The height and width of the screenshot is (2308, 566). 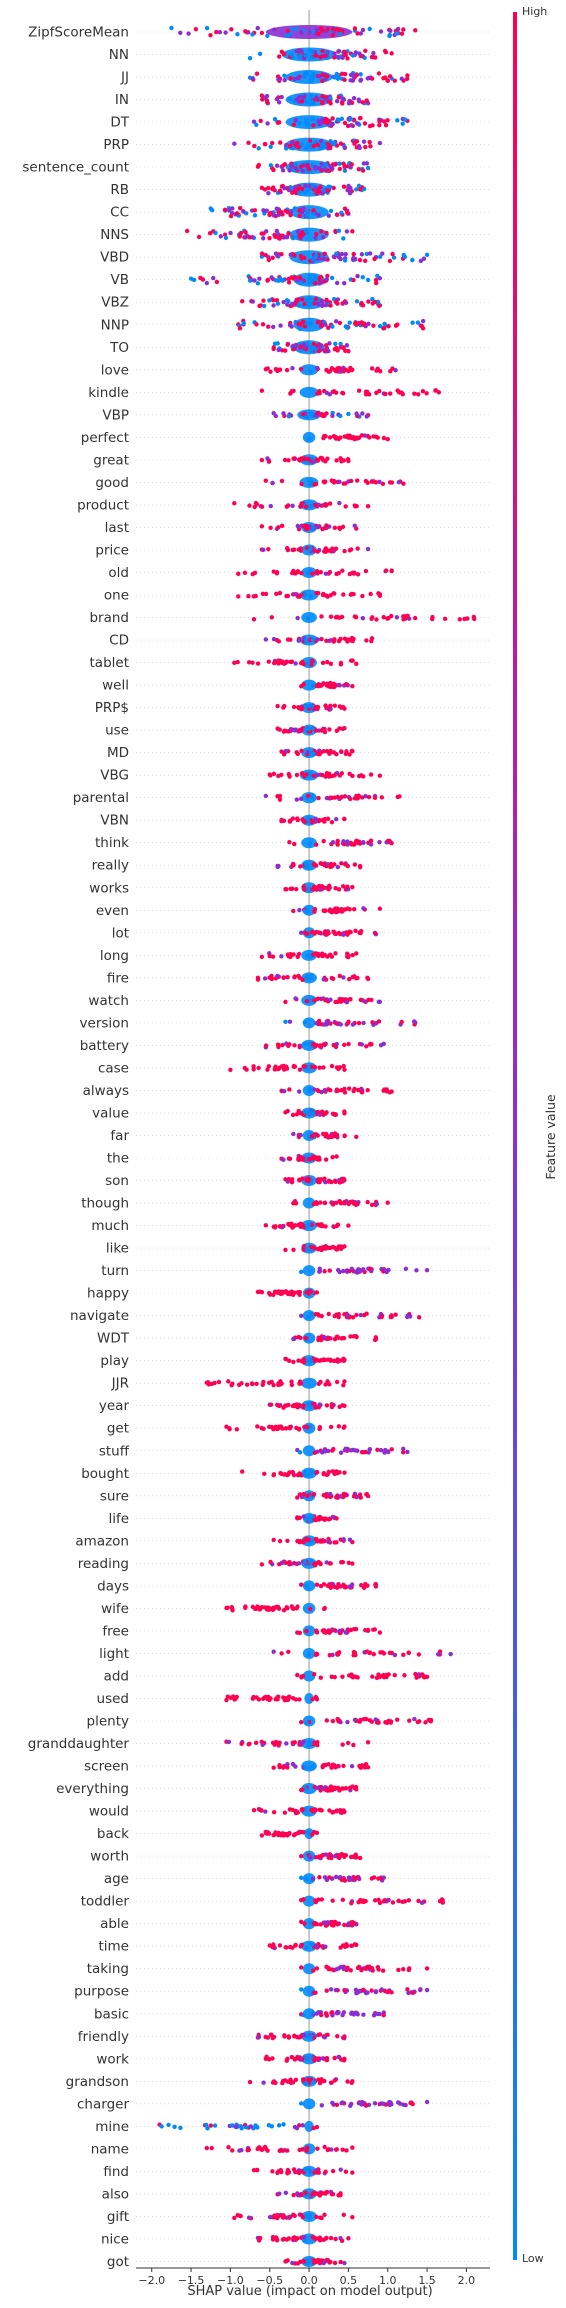 What do you see at coordinates (75, 168) in the screenshot?
I see `feature-label: sentence_count` at bounding box center [75, 168].